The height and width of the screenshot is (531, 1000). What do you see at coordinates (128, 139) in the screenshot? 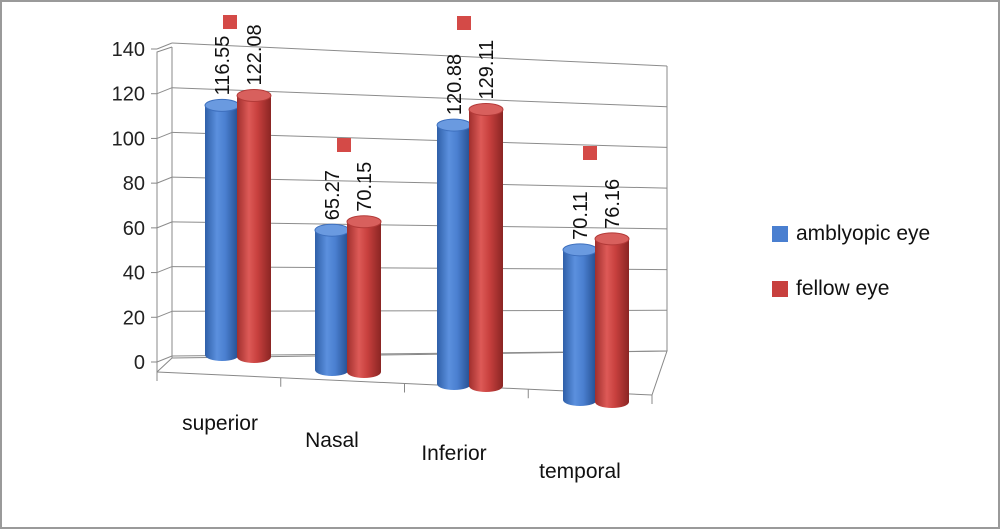
I see `y-tick-label: 100` at bounding box center [128, 139].